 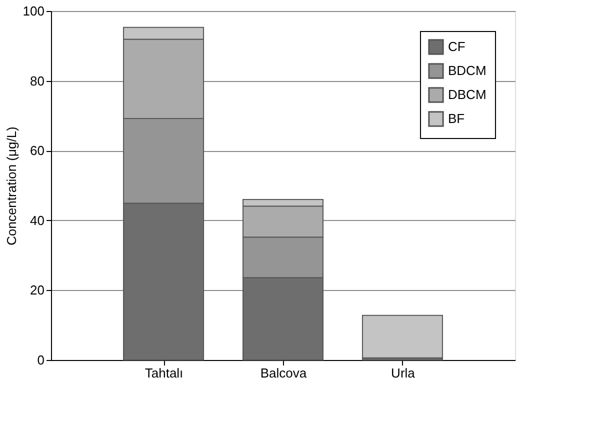 I want to click on legend-label: BDCM, so click(x=467, y=70).